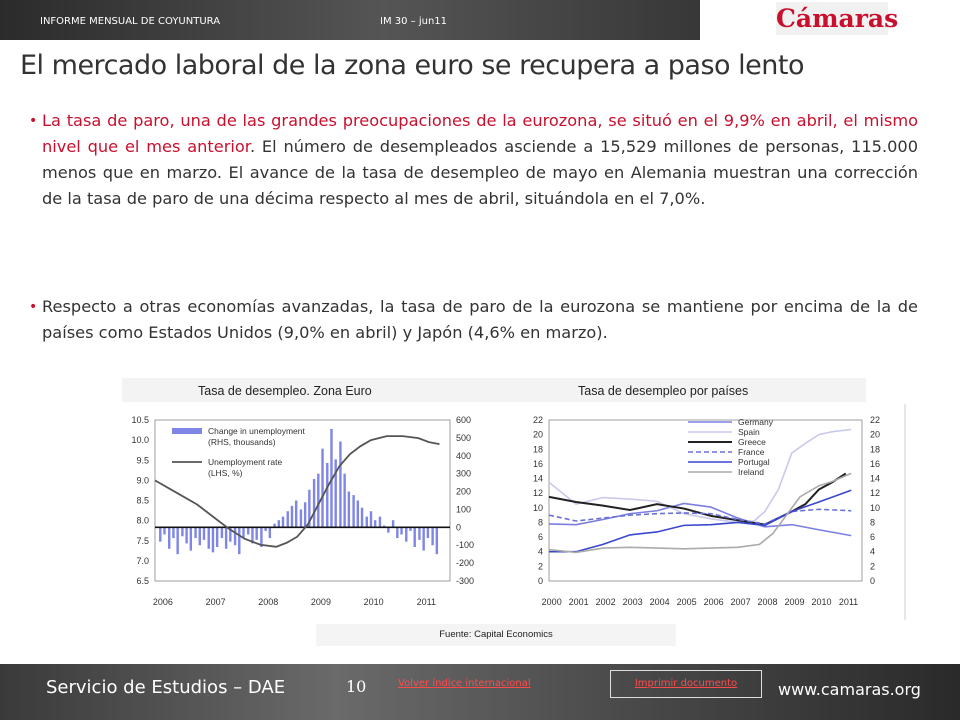 The height and width of the screenshot is (720, 960). I want to click on chart2-legend-label-ireland: Ireland, so click(751, 472).